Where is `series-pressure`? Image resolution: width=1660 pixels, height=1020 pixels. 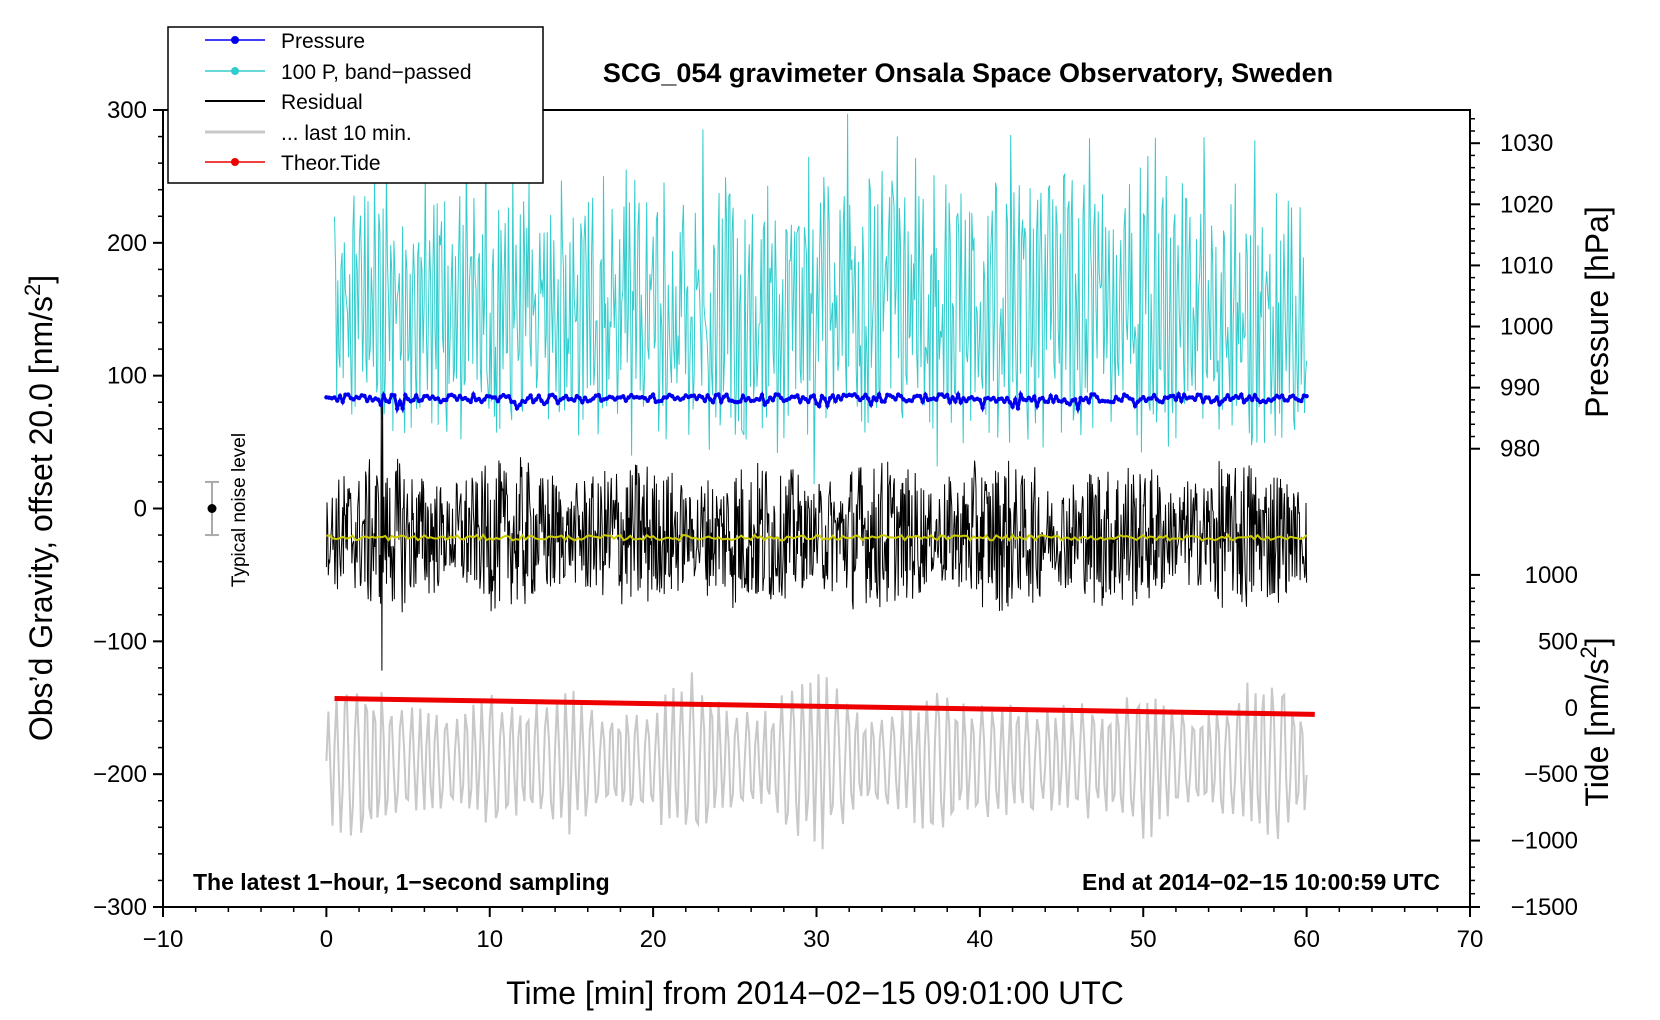 series-pressure is located at coordinates (816, 402).